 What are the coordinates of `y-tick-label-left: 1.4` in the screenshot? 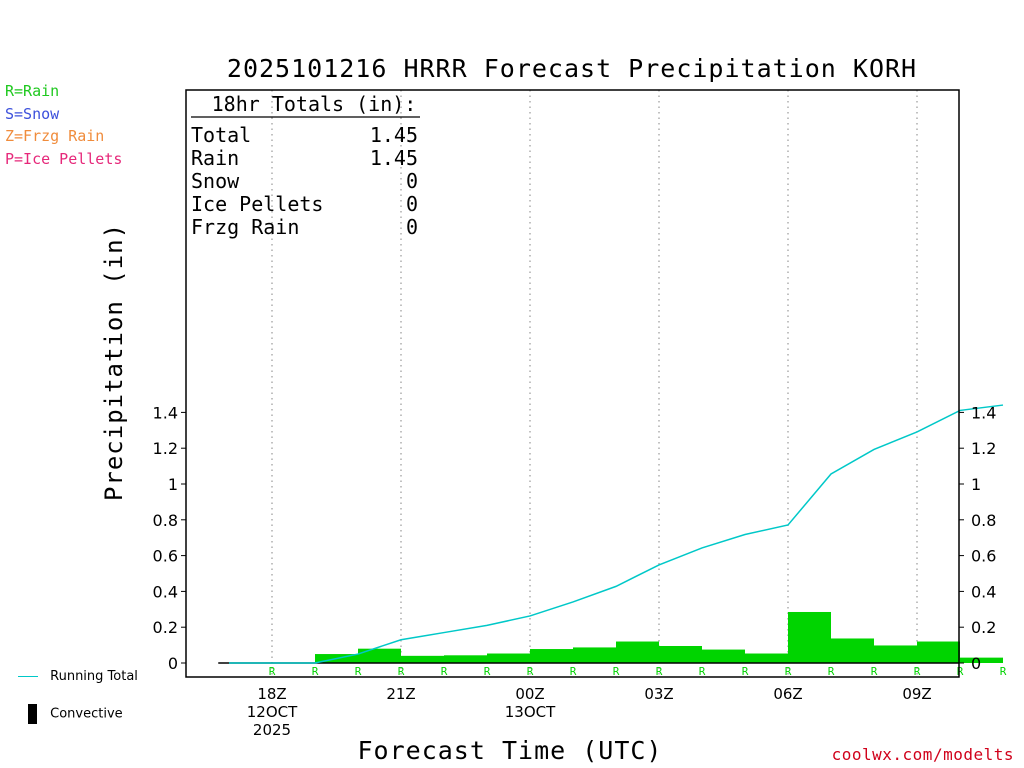 It's located at (165, 412).